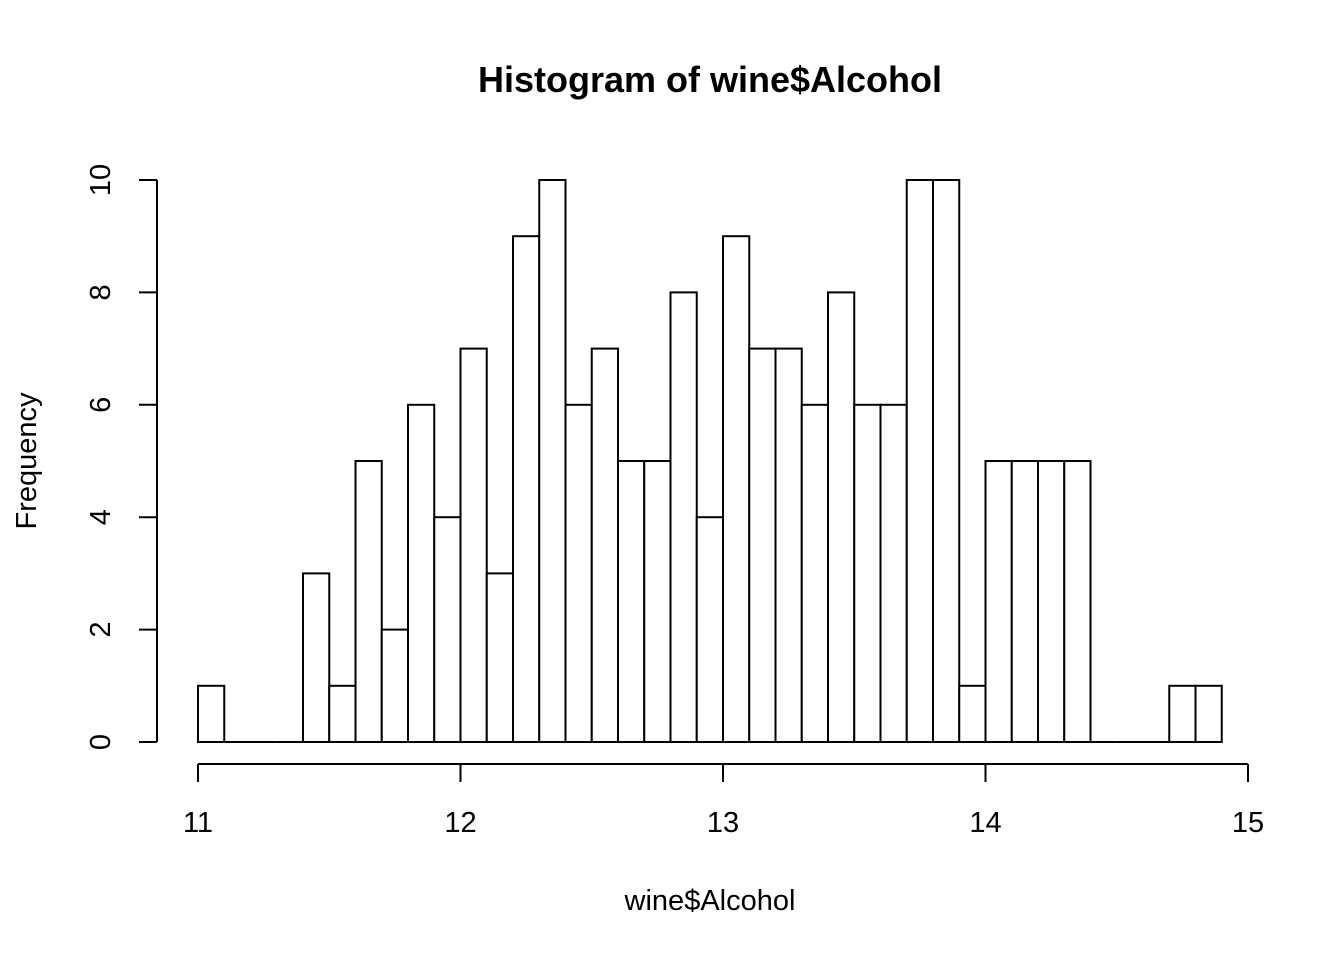 The width and height of the screenshot is (1344, 960). What do you see at coordinates (723, 801) in the screenshot?
I see `x-axis: 11 12 13 14 15` at bounding box center [723, 801].